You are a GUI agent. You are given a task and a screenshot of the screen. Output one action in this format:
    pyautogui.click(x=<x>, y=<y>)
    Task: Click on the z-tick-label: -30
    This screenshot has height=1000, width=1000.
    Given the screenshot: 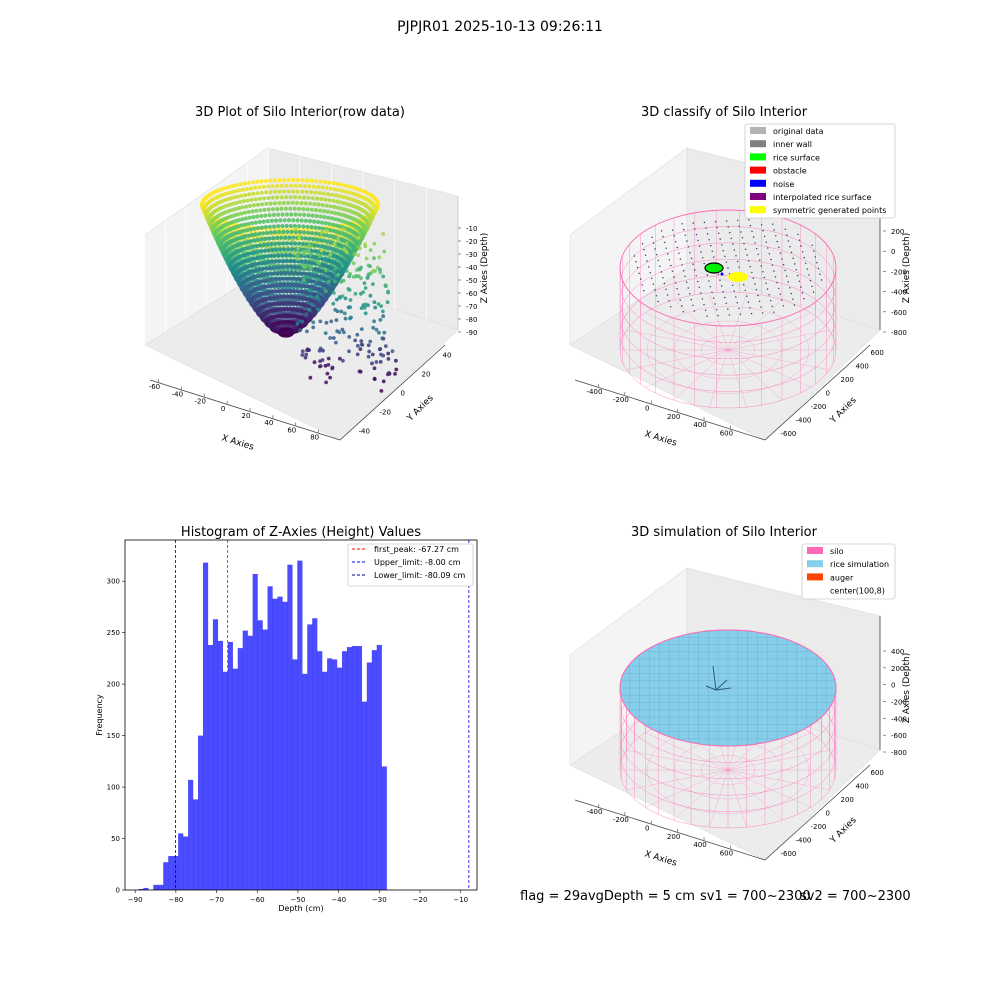 What is the action you would take?
    pyautogui.click(x=471, y=255)
    